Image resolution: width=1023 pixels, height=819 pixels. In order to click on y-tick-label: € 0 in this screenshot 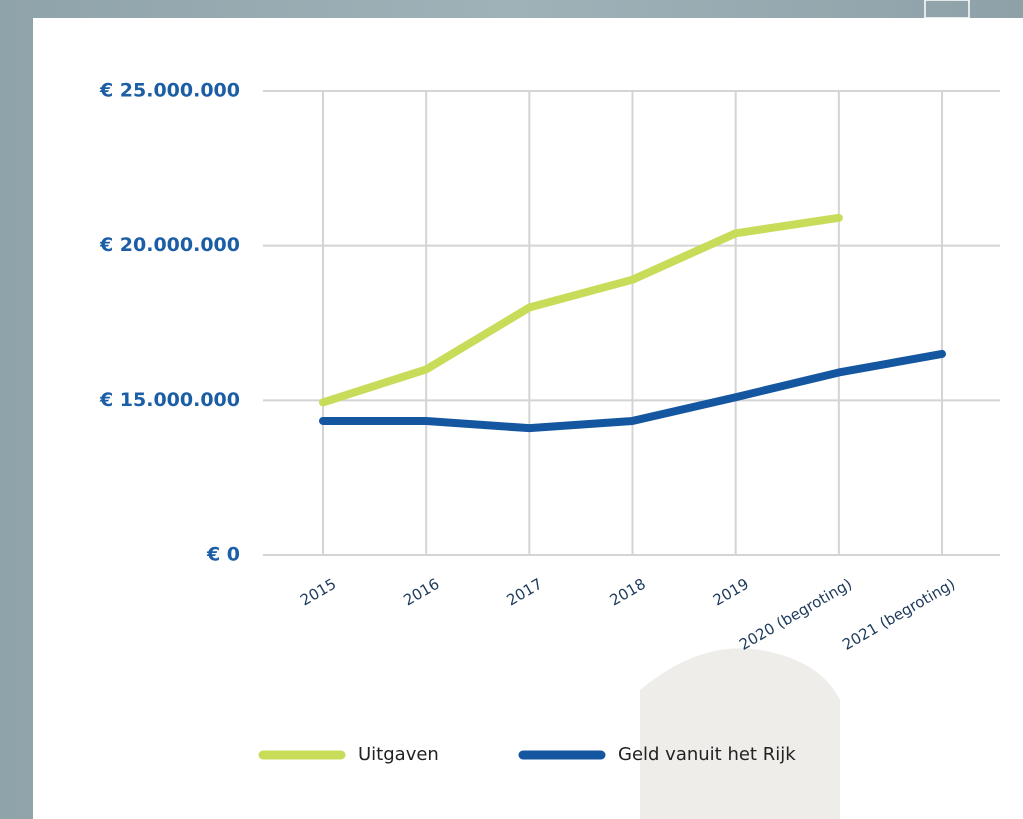, I will do `click(223, 555)`.